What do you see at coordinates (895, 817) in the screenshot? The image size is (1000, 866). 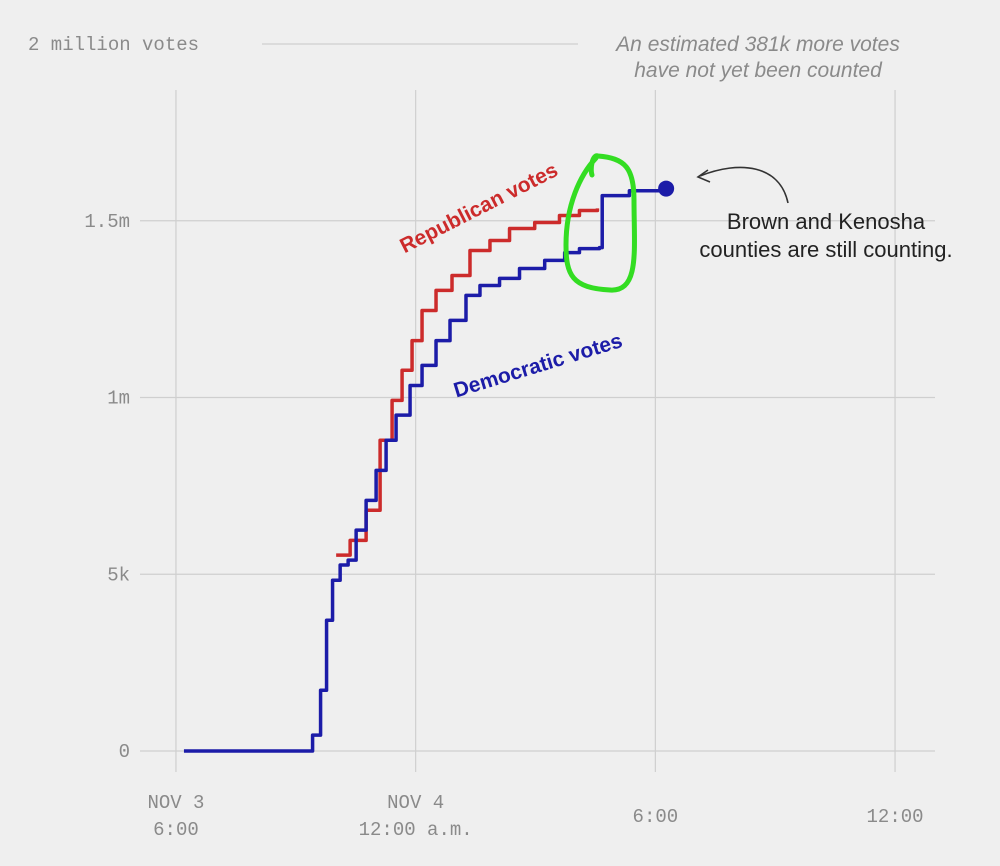 I see `x-tick-label: 12:00` at bounding box center [895, 817].